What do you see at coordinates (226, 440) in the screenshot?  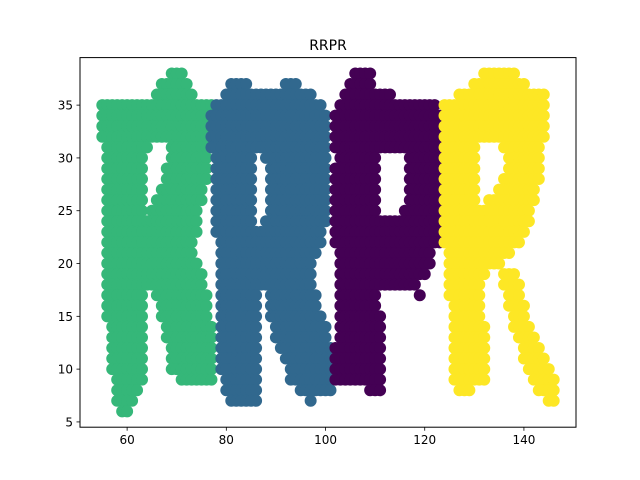 I see `x-tick-label: 80` at bounding box center [226, 440].